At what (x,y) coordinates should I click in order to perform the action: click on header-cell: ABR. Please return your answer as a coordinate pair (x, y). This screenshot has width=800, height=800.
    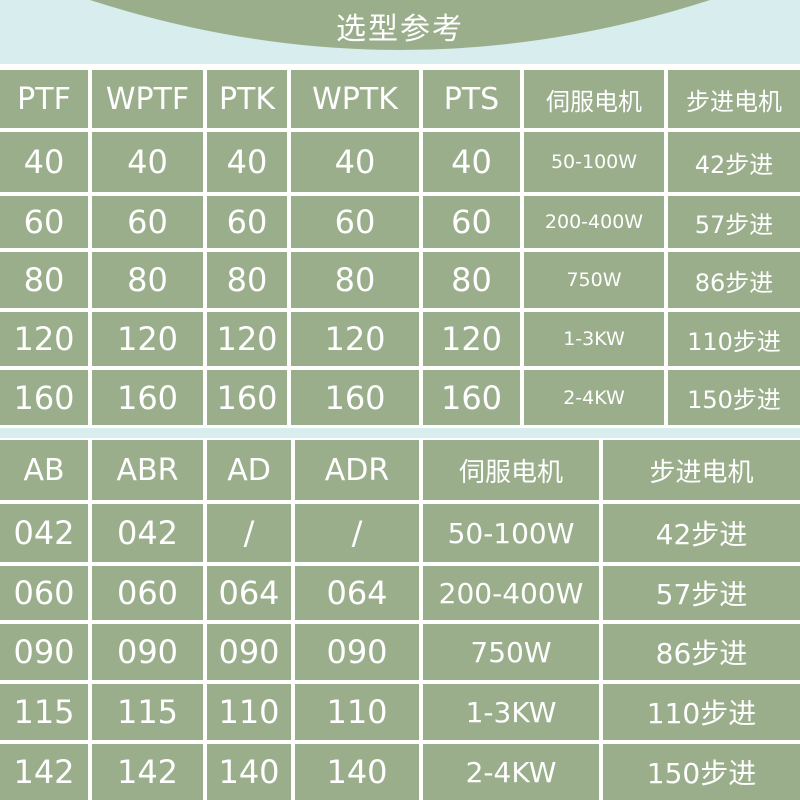
    Looking at the image, I should click on (147, 470).